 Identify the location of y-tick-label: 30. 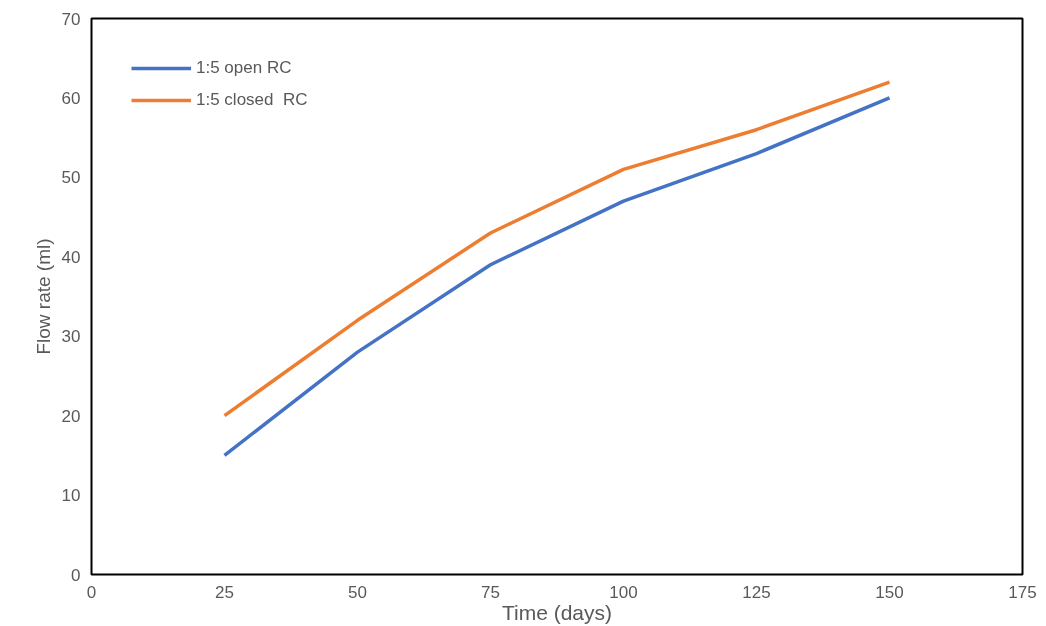
(71, 337).